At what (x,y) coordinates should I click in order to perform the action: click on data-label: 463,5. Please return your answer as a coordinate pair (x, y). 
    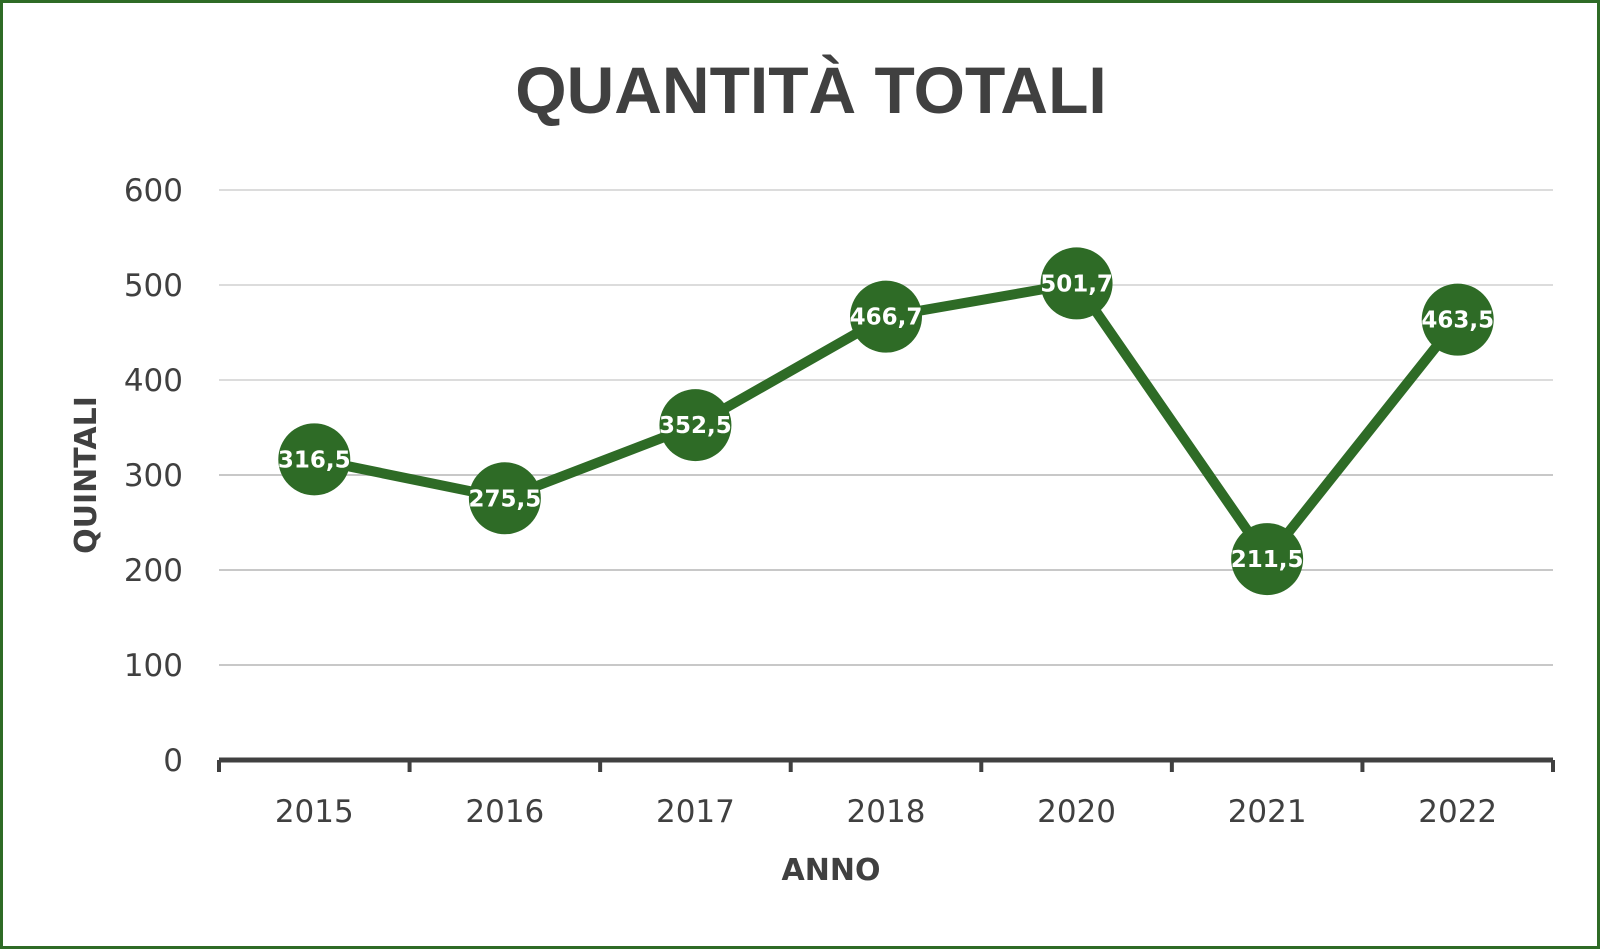
    Looking at the image, I should click on (1457, 321).